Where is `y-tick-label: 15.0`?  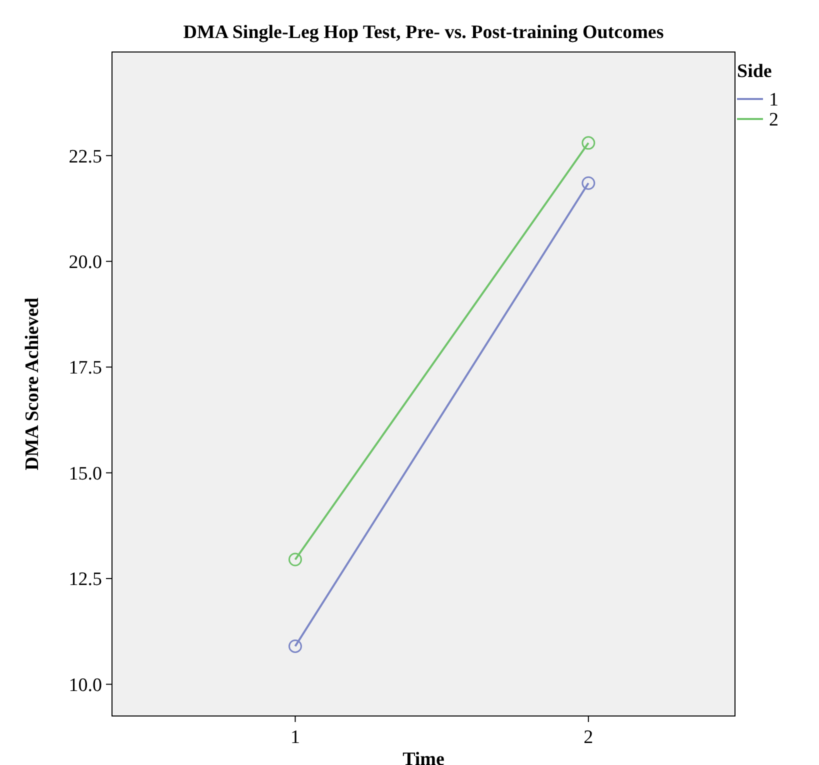
y-tick-label: 15.0 is located at coordinates (85, 473).